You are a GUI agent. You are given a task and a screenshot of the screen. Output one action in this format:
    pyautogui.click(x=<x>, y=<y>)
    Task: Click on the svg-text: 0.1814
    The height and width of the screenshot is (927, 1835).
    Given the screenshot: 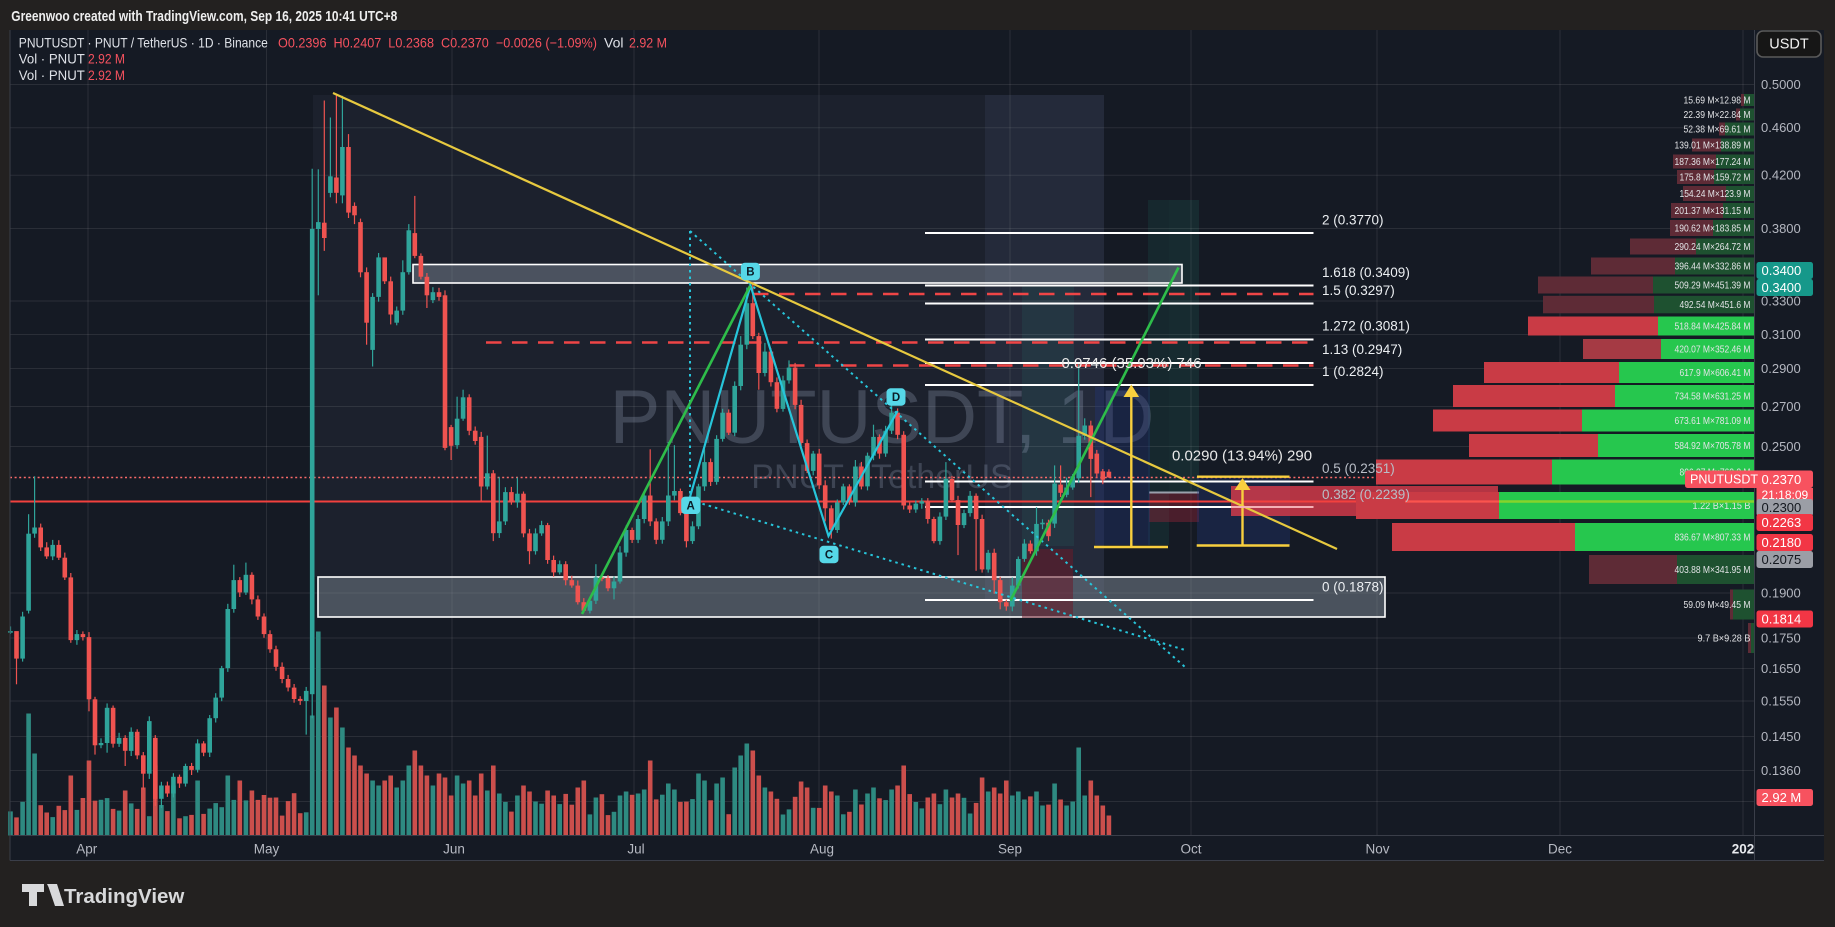 What is the action you would take?
    pyautogui.click(x=1782, y=619)
    